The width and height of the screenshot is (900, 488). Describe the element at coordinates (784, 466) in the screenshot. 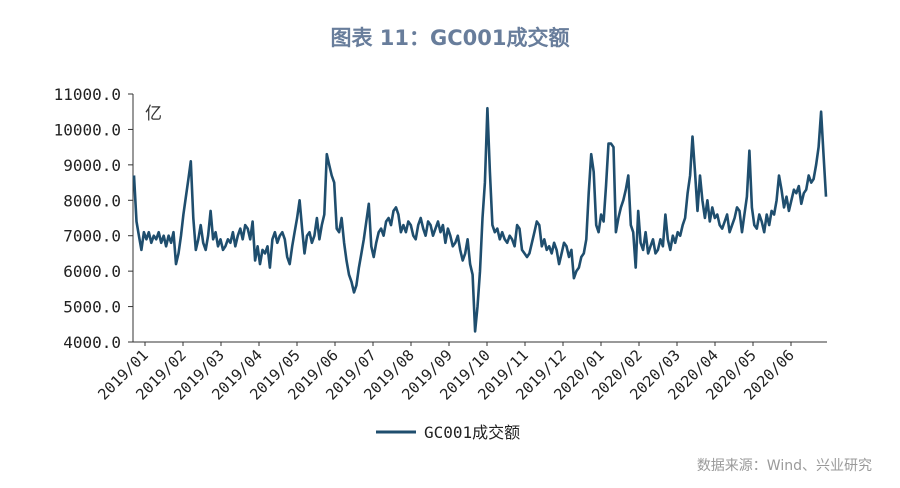

I see `source-note: 数据来源：Wind、兴业研究` at that location.